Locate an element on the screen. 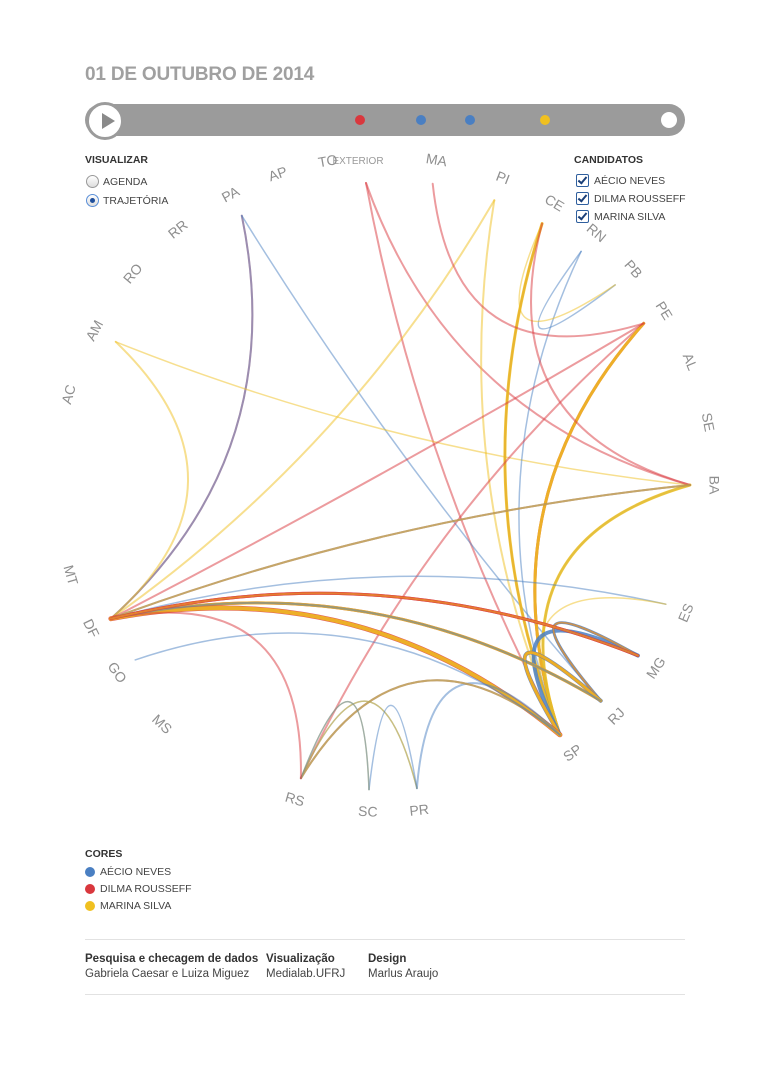  radio-agenda is located at coordinates (92, 181).